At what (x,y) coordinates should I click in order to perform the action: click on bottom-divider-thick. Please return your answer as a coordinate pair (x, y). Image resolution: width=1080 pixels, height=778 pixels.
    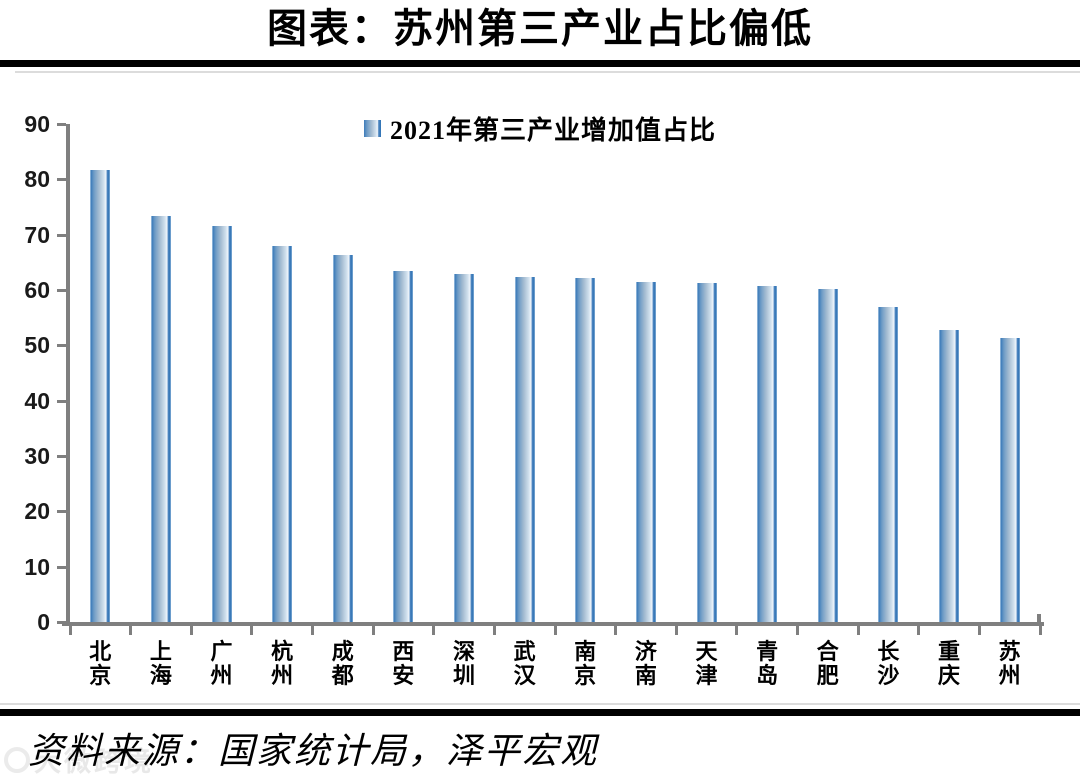
    Looking at the image, I should click on (540, 712).